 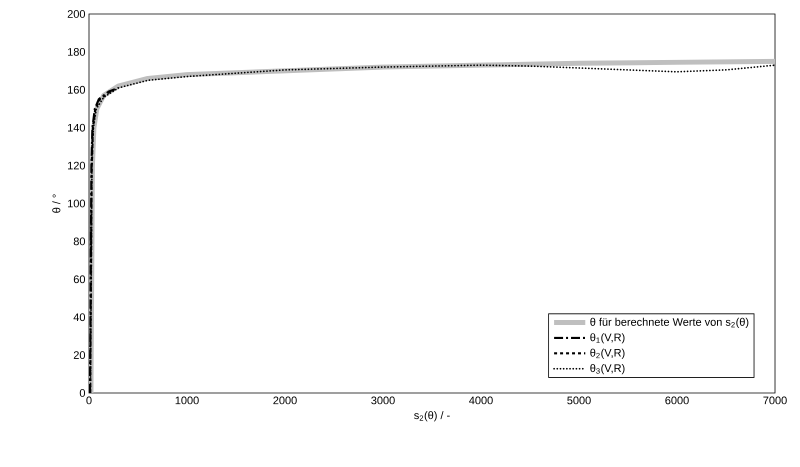 What do you see at coordinates (77, 128) in the screenshot?
I see `y-tick-label: 140` at bounding box center [77, 128].